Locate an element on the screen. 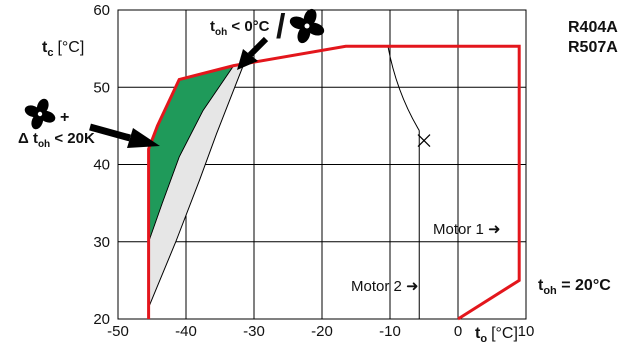  top-annotation-slash: / is located at coordinates (281, 27).